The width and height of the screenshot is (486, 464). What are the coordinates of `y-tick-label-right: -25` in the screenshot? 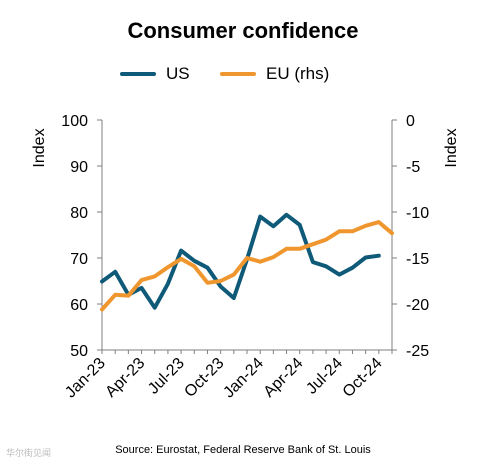 It's located at (417, 351).